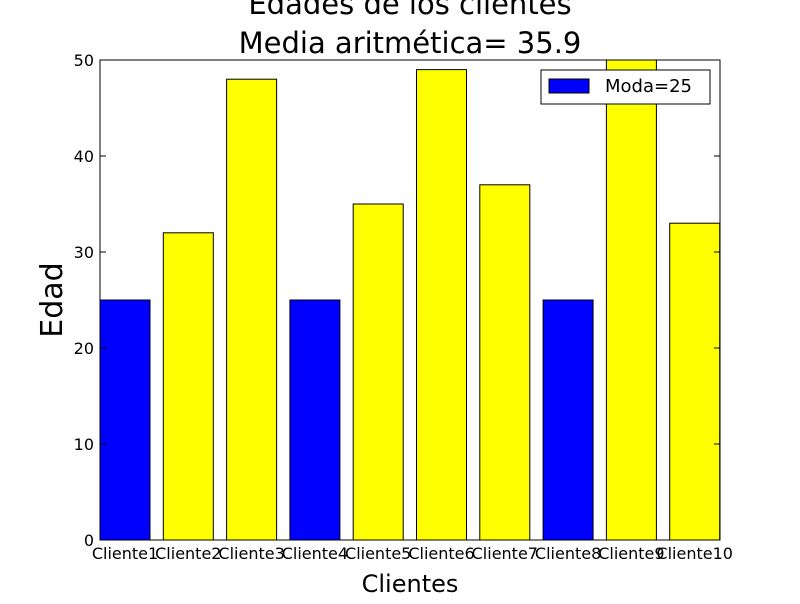 This screenshot has width=800, height=604. I want to click on y-axis-label: Edad, so click(52, 299).